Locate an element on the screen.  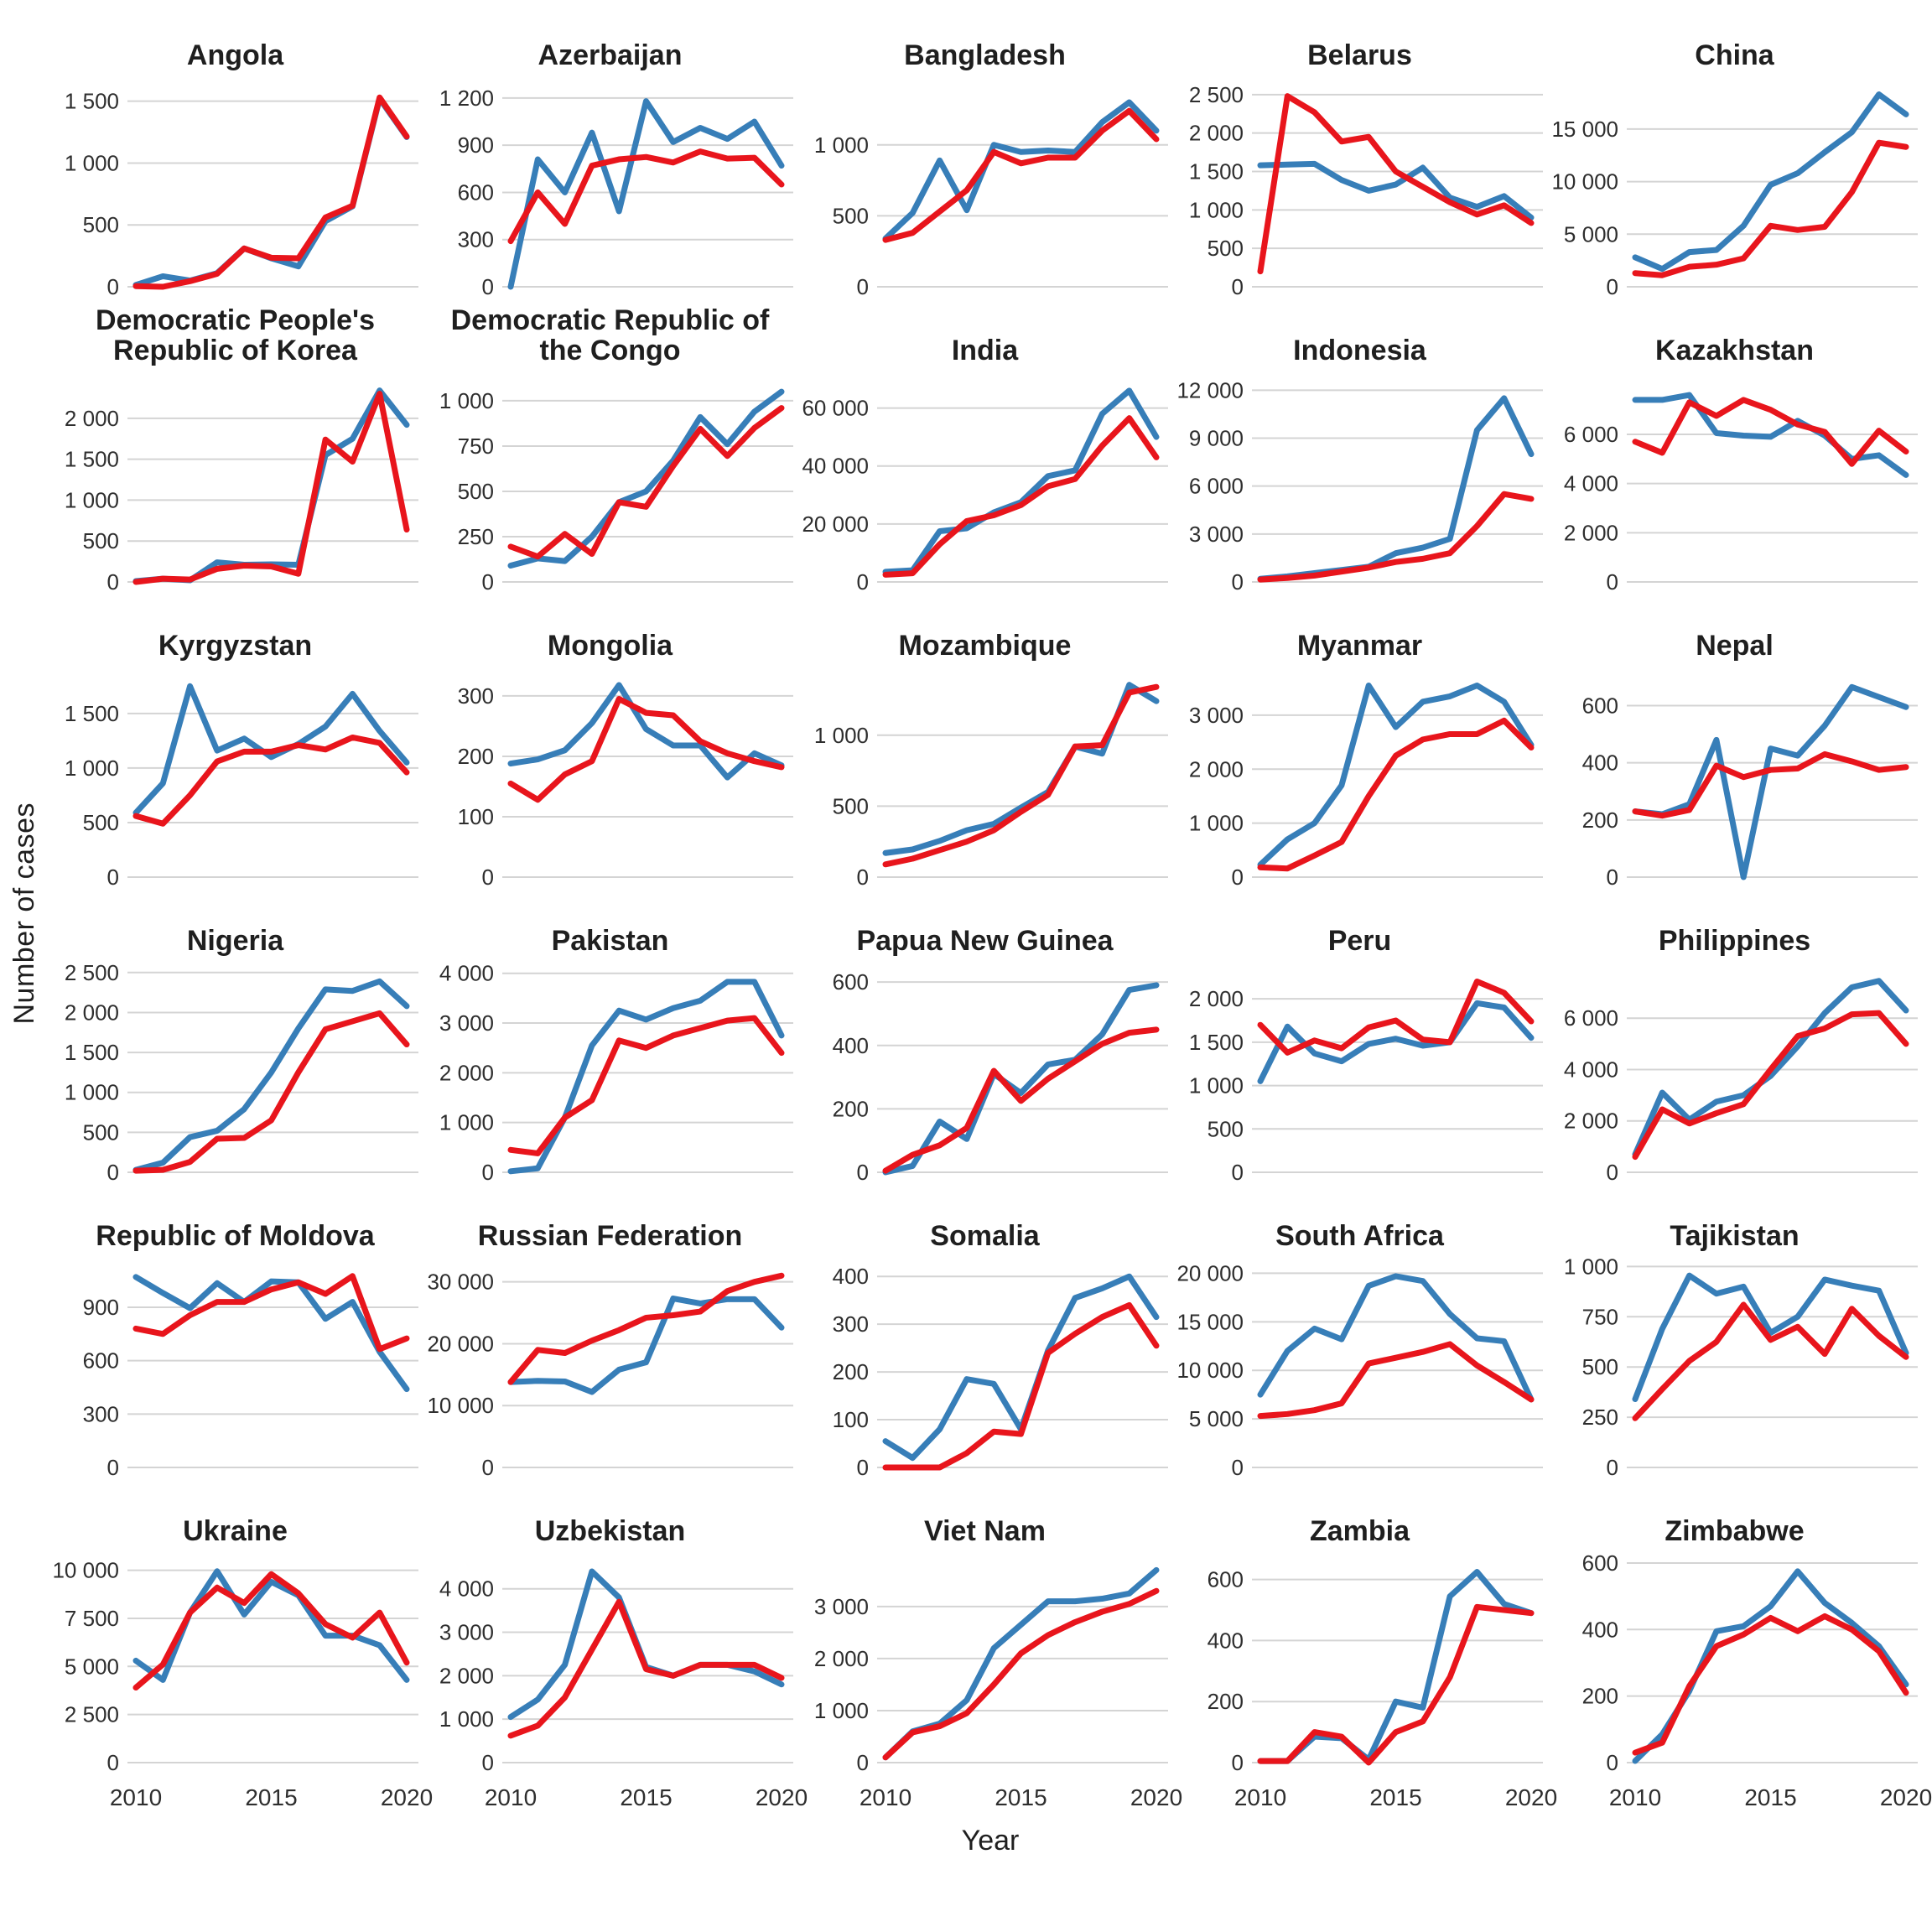
facet-title: Peru is located at coordinates (1359, 940).